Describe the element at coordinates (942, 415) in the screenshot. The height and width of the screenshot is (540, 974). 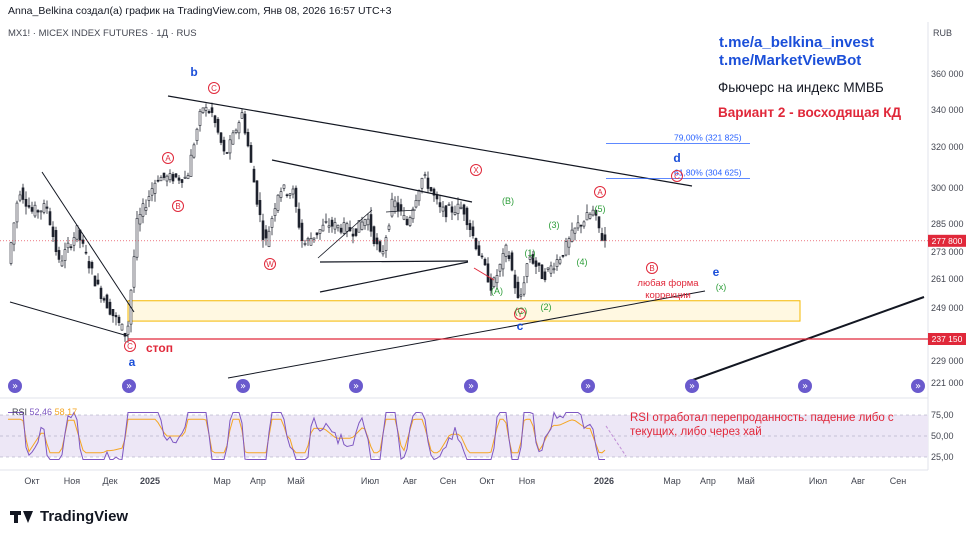
I see `rsi-level-label: 75,00` at that location.